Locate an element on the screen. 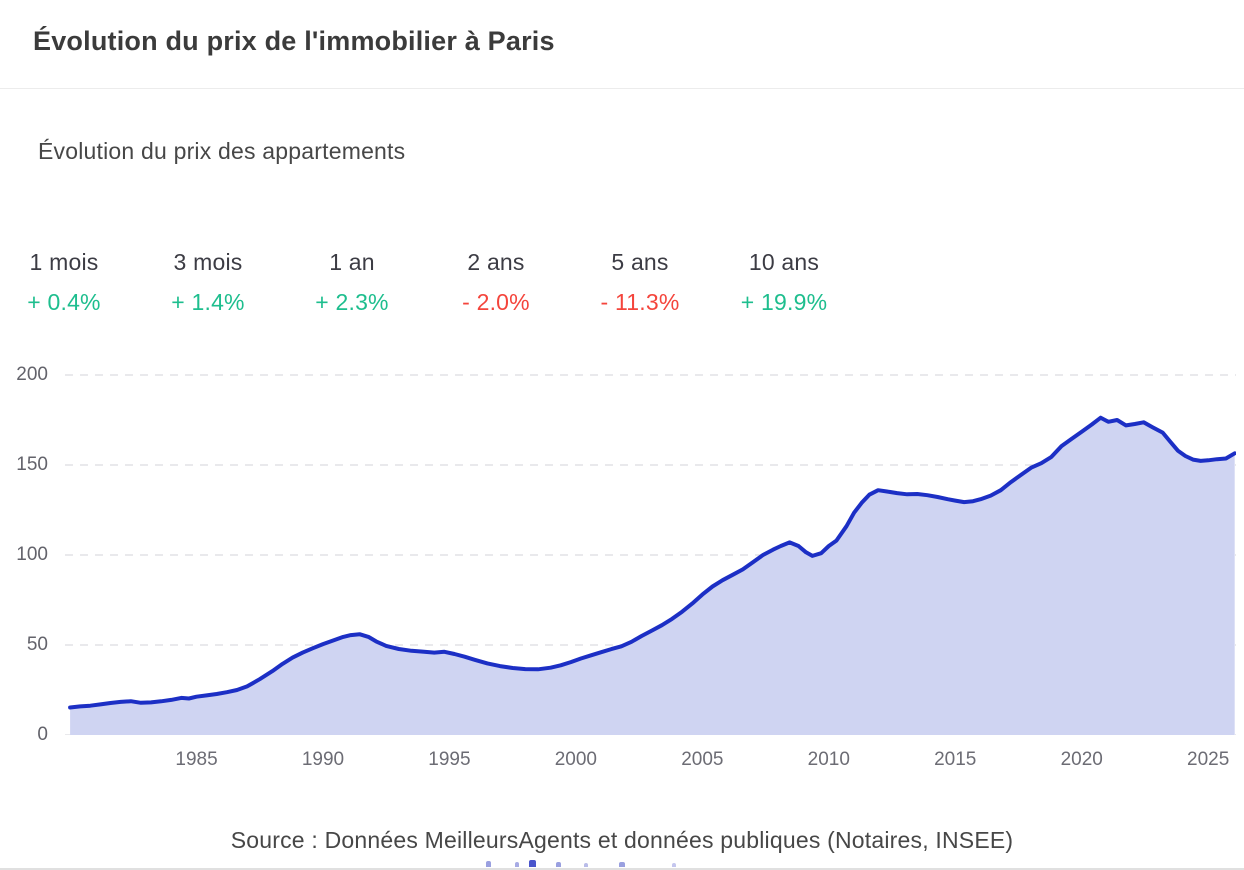 This screenshot has width=1244, height=870. stat-value: + 0.4% is located at coordinates (64, 302).